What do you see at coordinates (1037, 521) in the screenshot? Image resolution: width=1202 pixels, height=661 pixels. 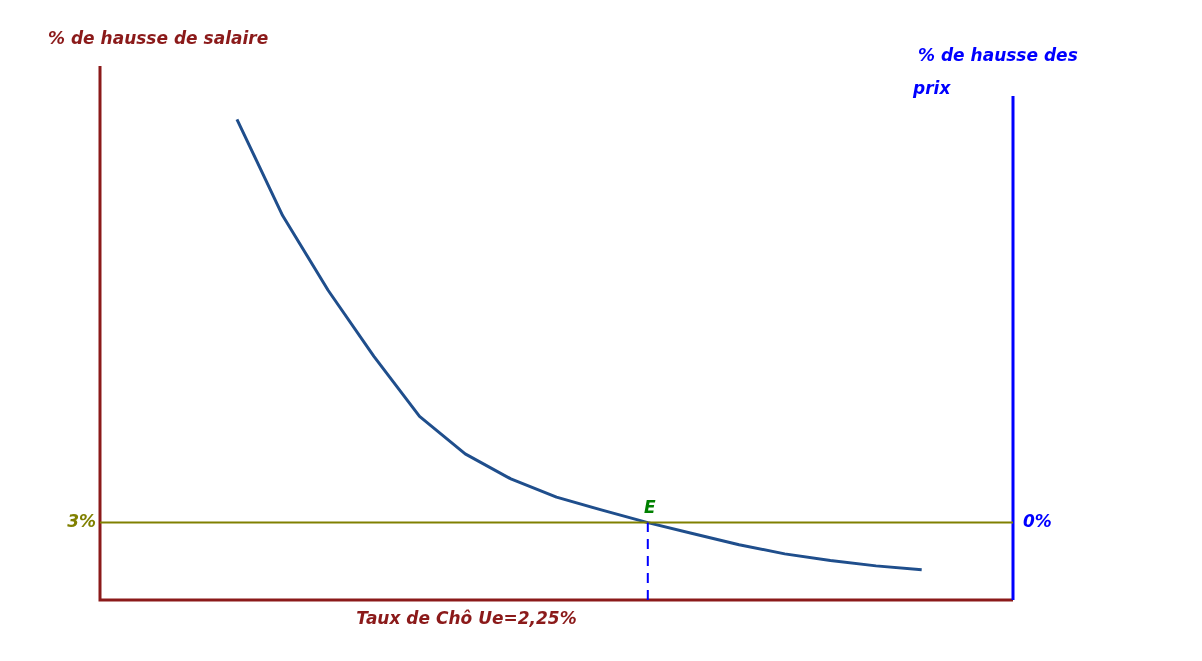 I see `text: 0%` at bounding box center [1037, 521].